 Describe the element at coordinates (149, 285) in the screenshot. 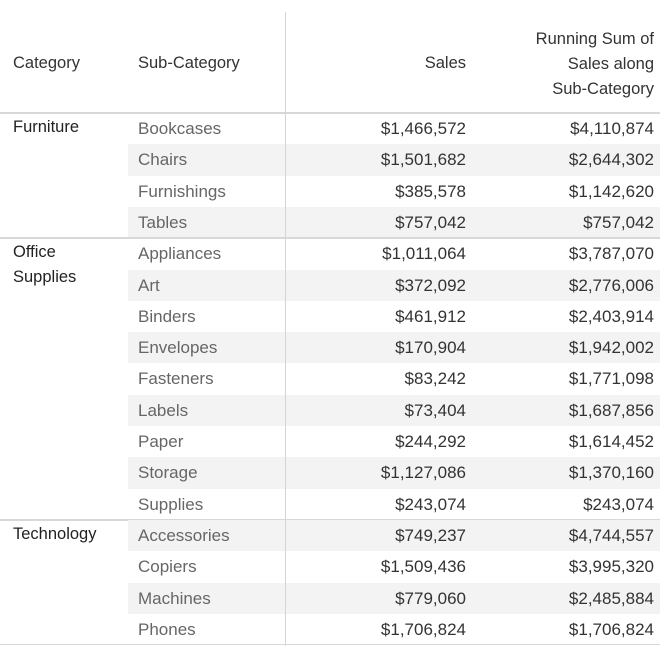

I see `sub-category-cell: Art` at that location.